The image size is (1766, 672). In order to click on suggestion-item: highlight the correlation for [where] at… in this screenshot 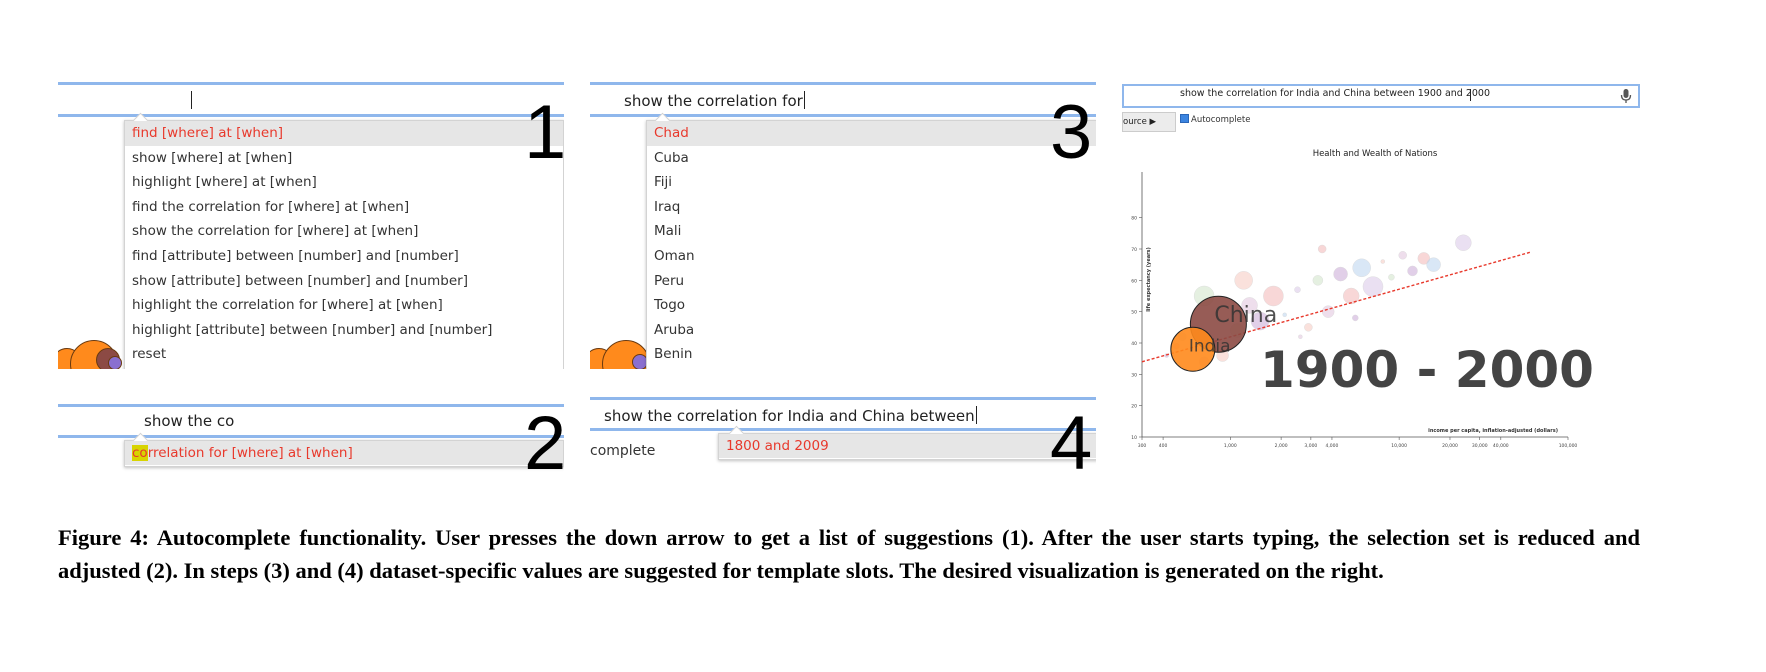, I will do `click(287, 305)`.